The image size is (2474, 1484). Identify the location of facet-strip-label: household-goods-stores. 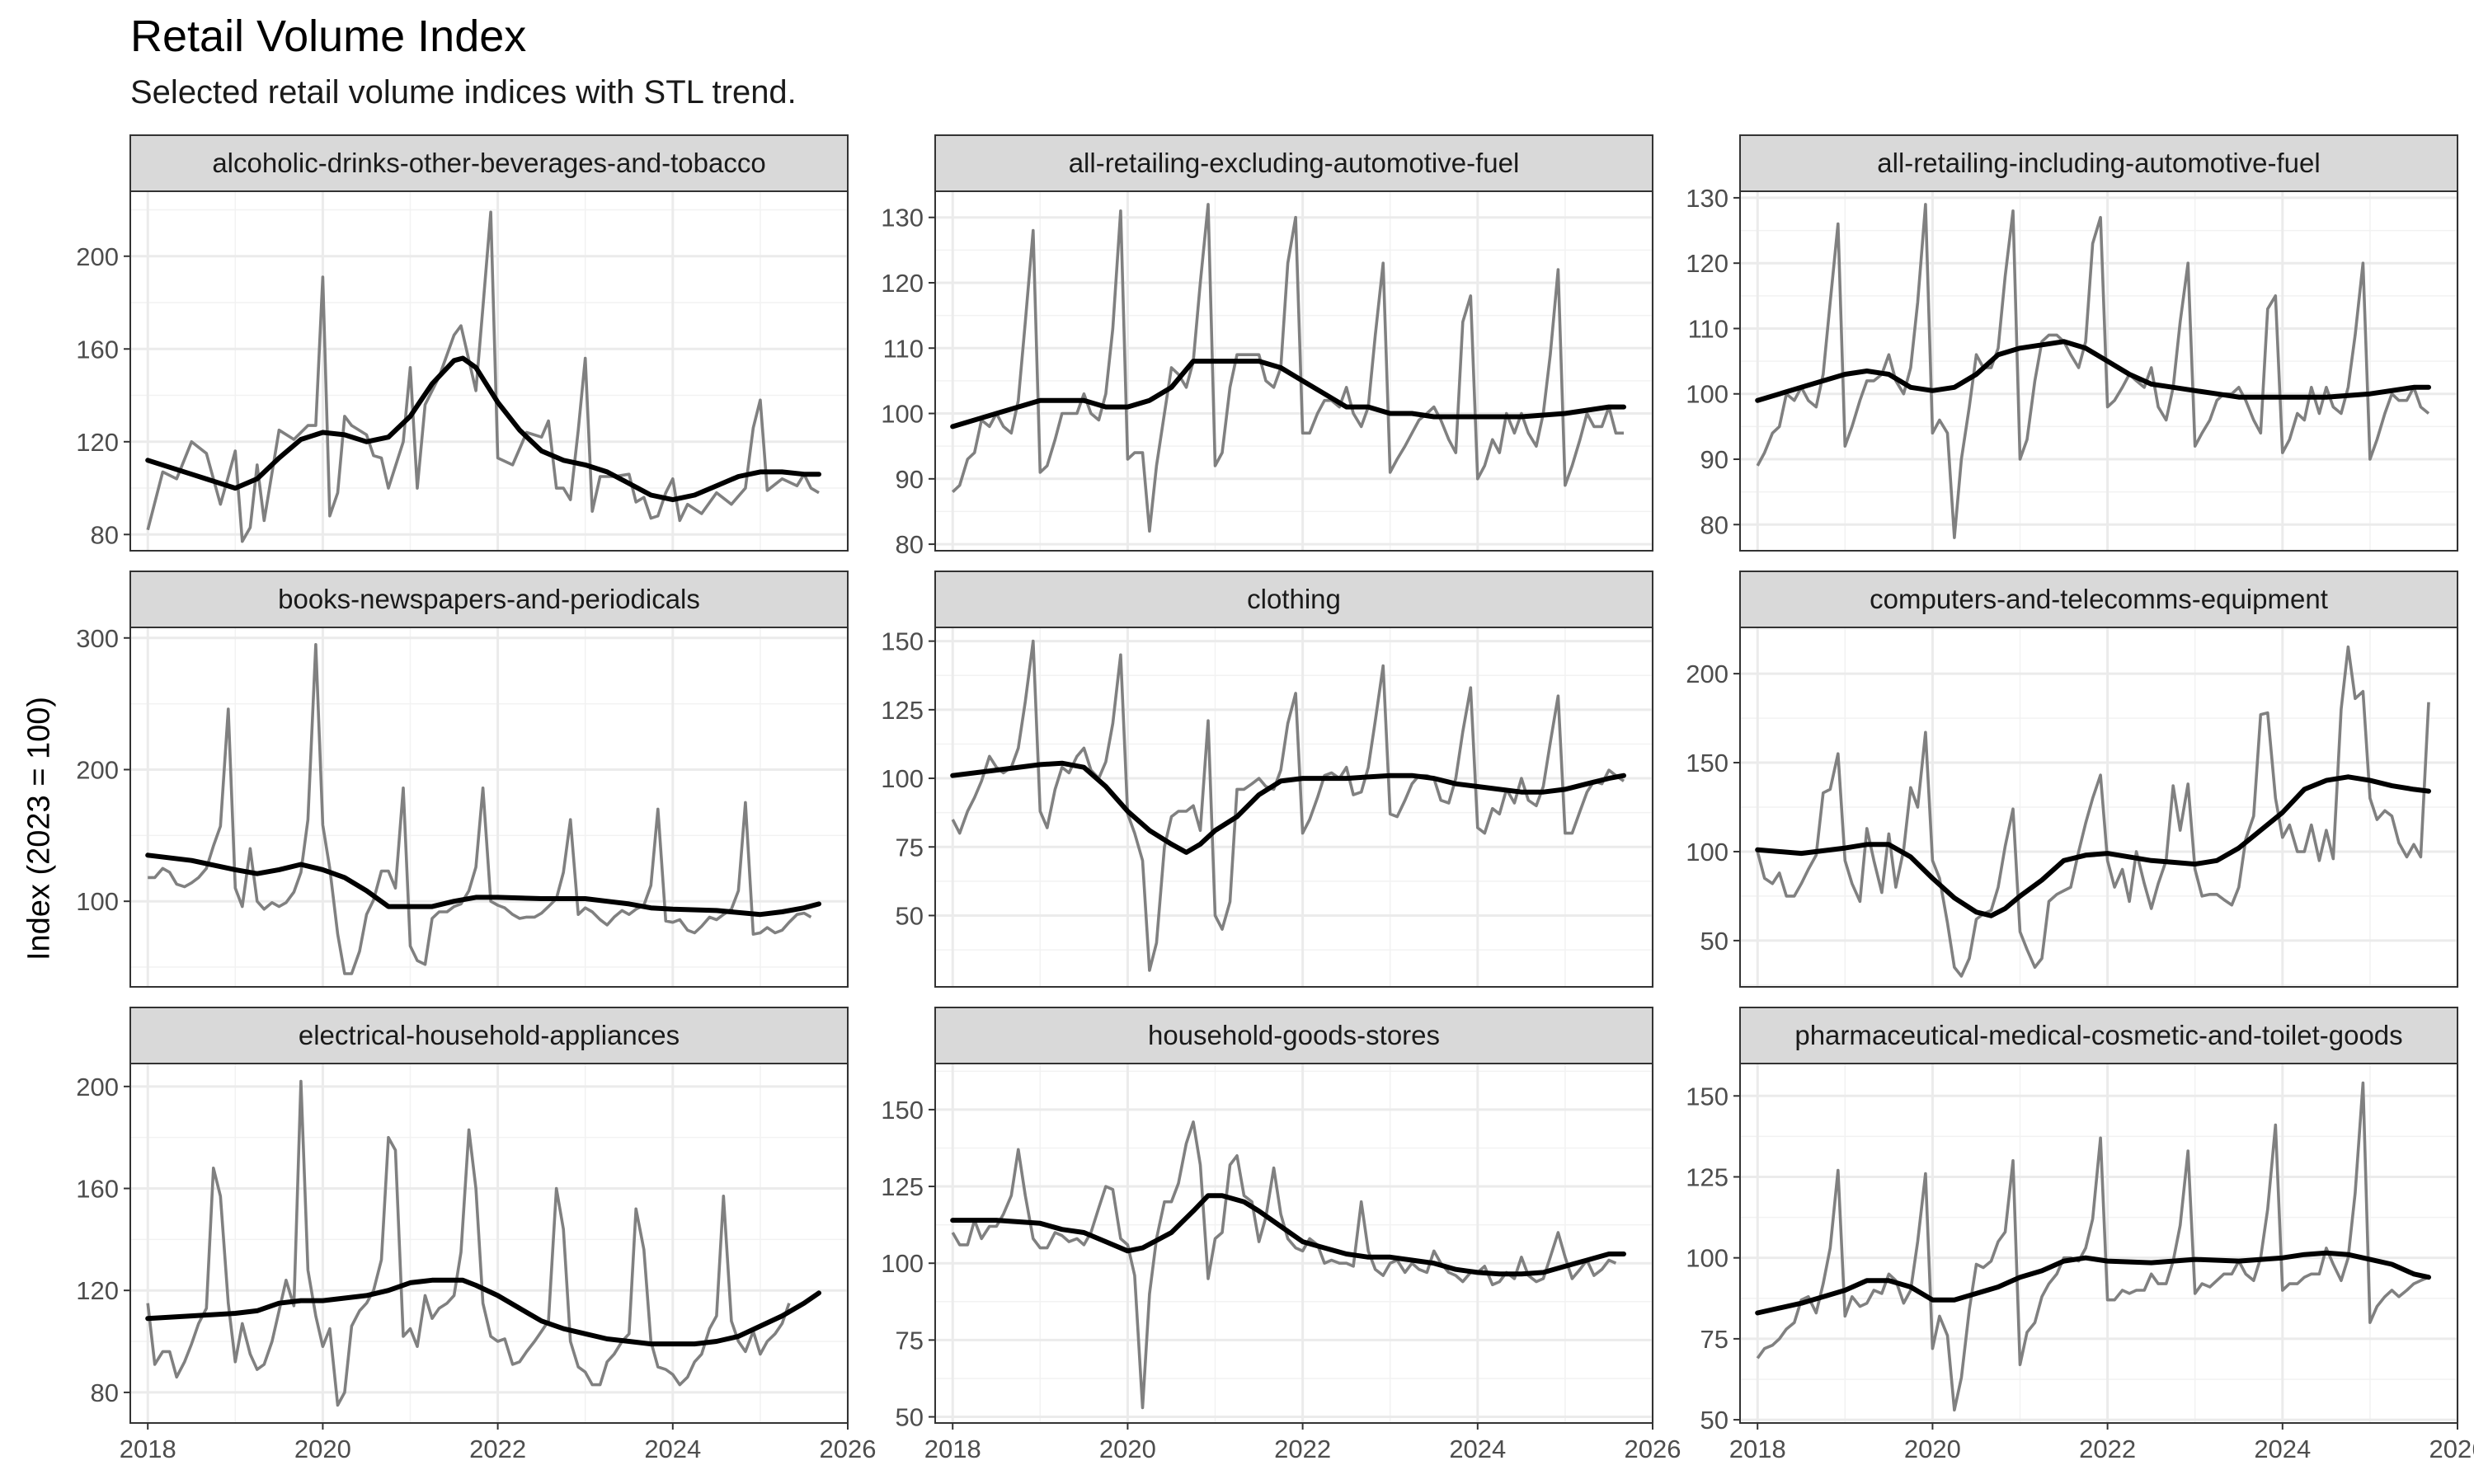
(1294, 1035).